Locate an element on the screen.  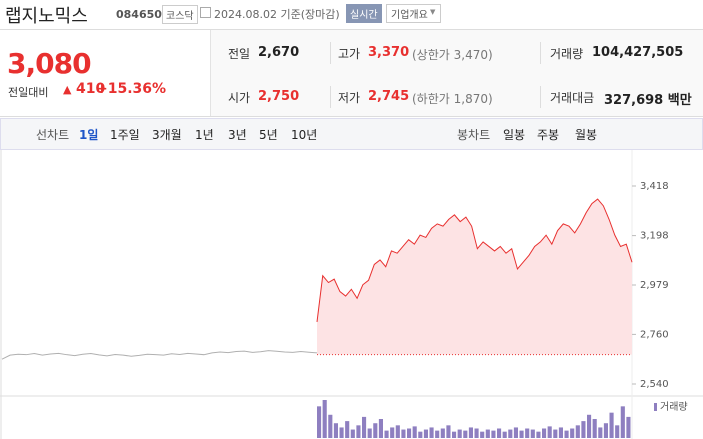
quote-value: 327,698 백만 is located at coordinates (648, 100).